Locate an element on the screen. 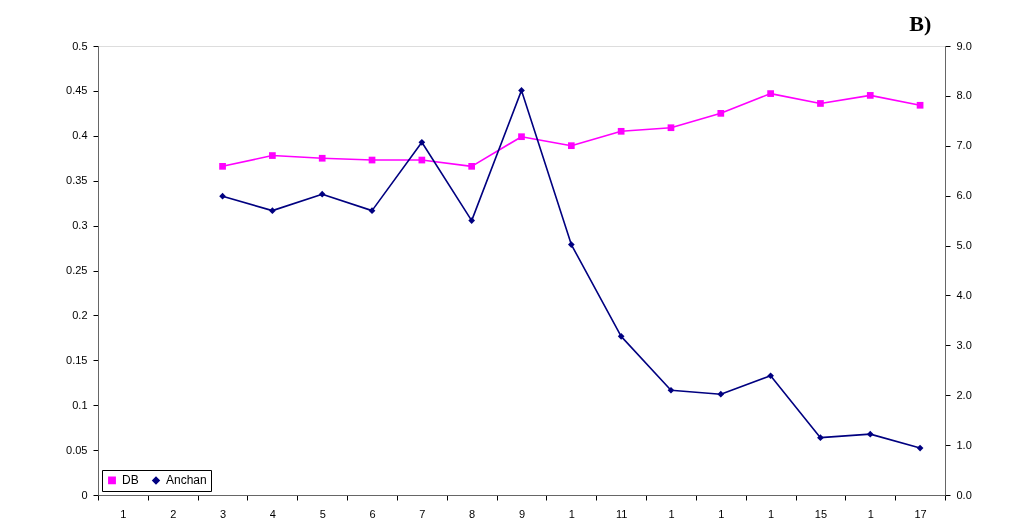 Image resolution: width=1028 pixels, height=525 pixels. y-tick-label: 0.5 is located at coordinates (80, 45).